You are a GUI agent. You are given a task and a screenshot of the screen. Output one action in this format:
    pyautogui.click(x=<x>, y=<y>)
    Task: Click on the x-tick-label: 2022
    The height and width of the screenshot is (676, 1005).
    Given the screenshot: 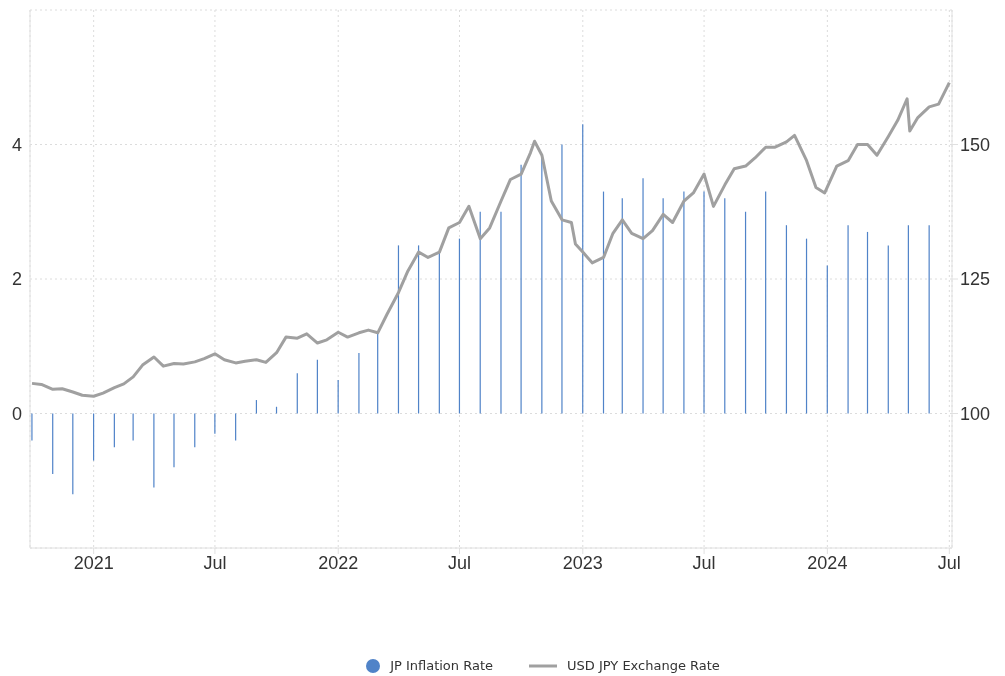 What is the action you would take?
    pyautogui.click(x=338, y=562)
    